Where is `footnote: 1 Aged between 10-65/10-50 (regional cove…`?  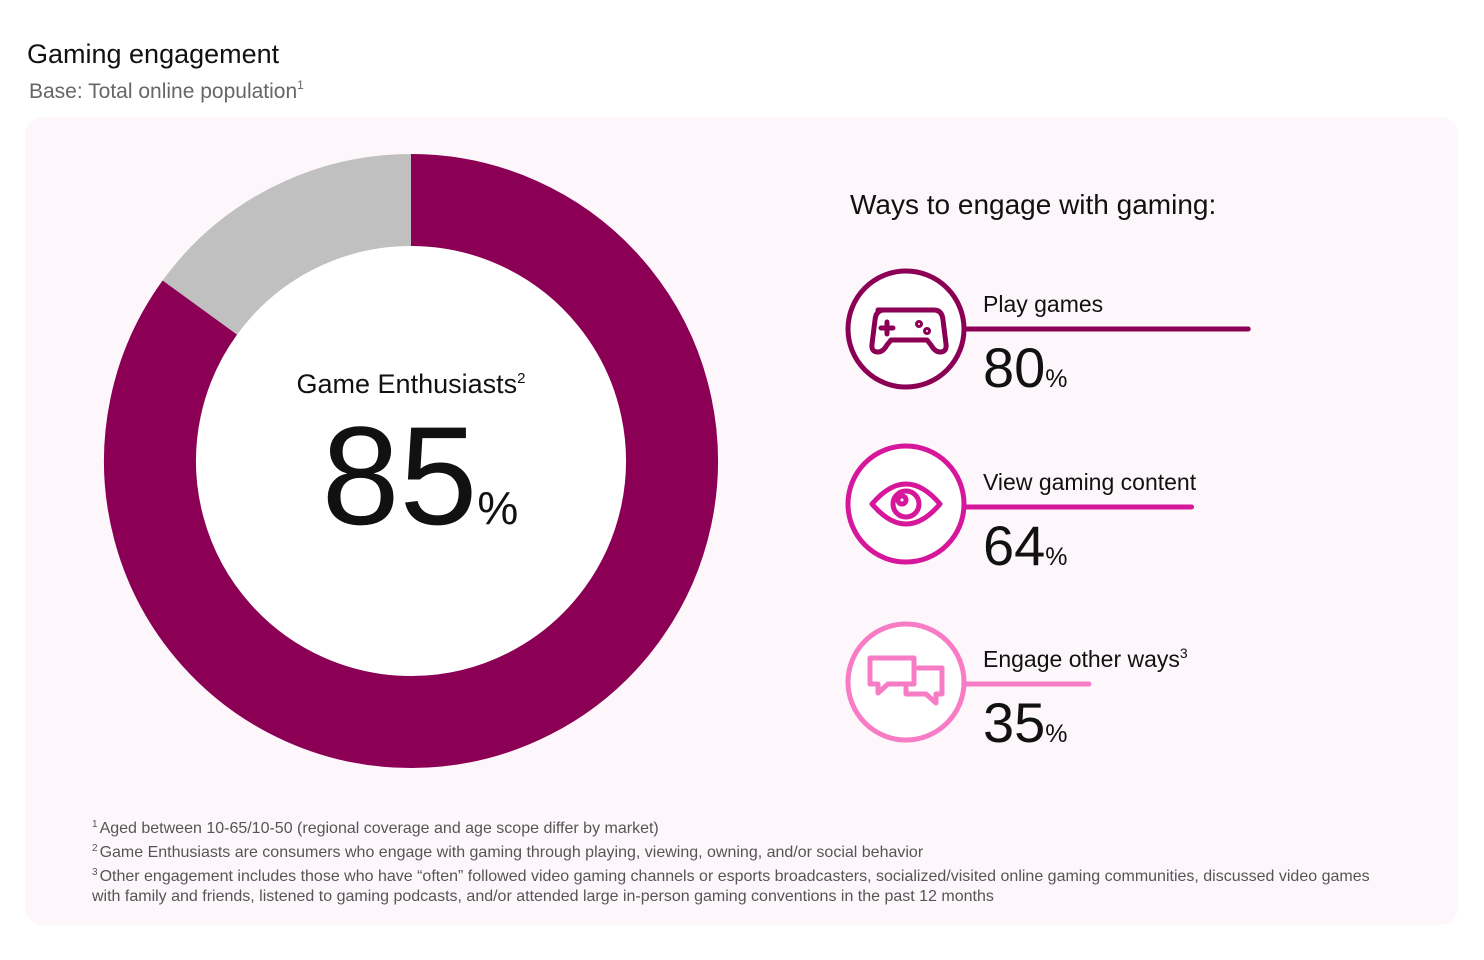
footnote: 1 Aged between 10-65/10-50 (regional cove… is located at coordinates (747, 827).